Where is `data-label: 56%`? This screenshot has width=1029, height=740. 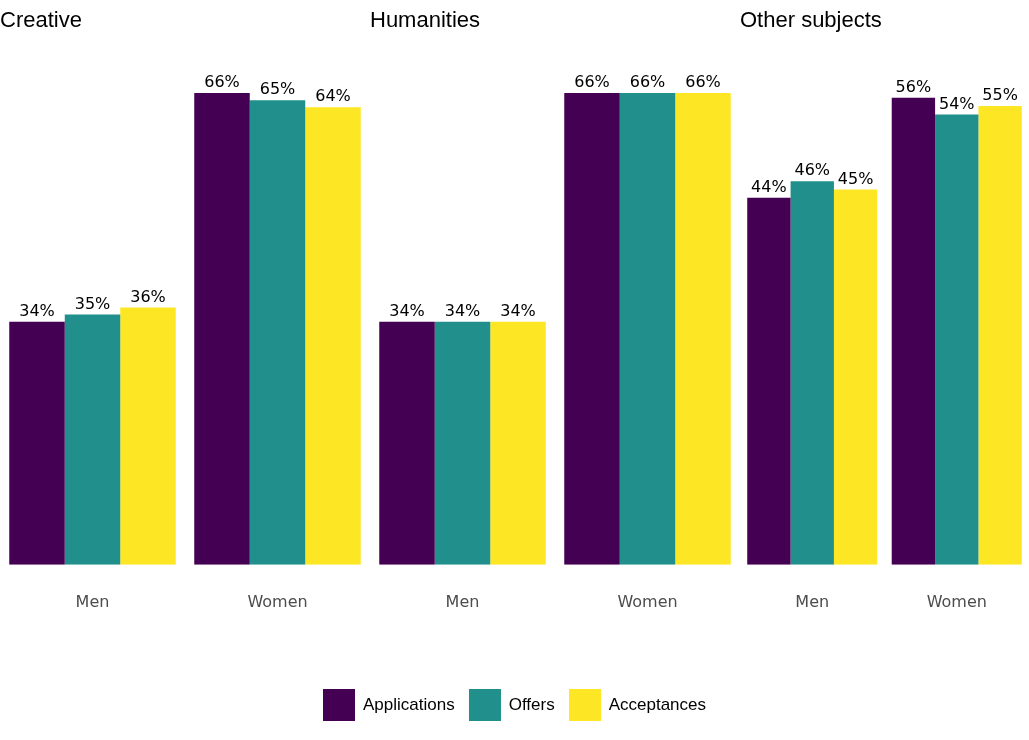
data-label: 56% is located at coordinates (913, 86).